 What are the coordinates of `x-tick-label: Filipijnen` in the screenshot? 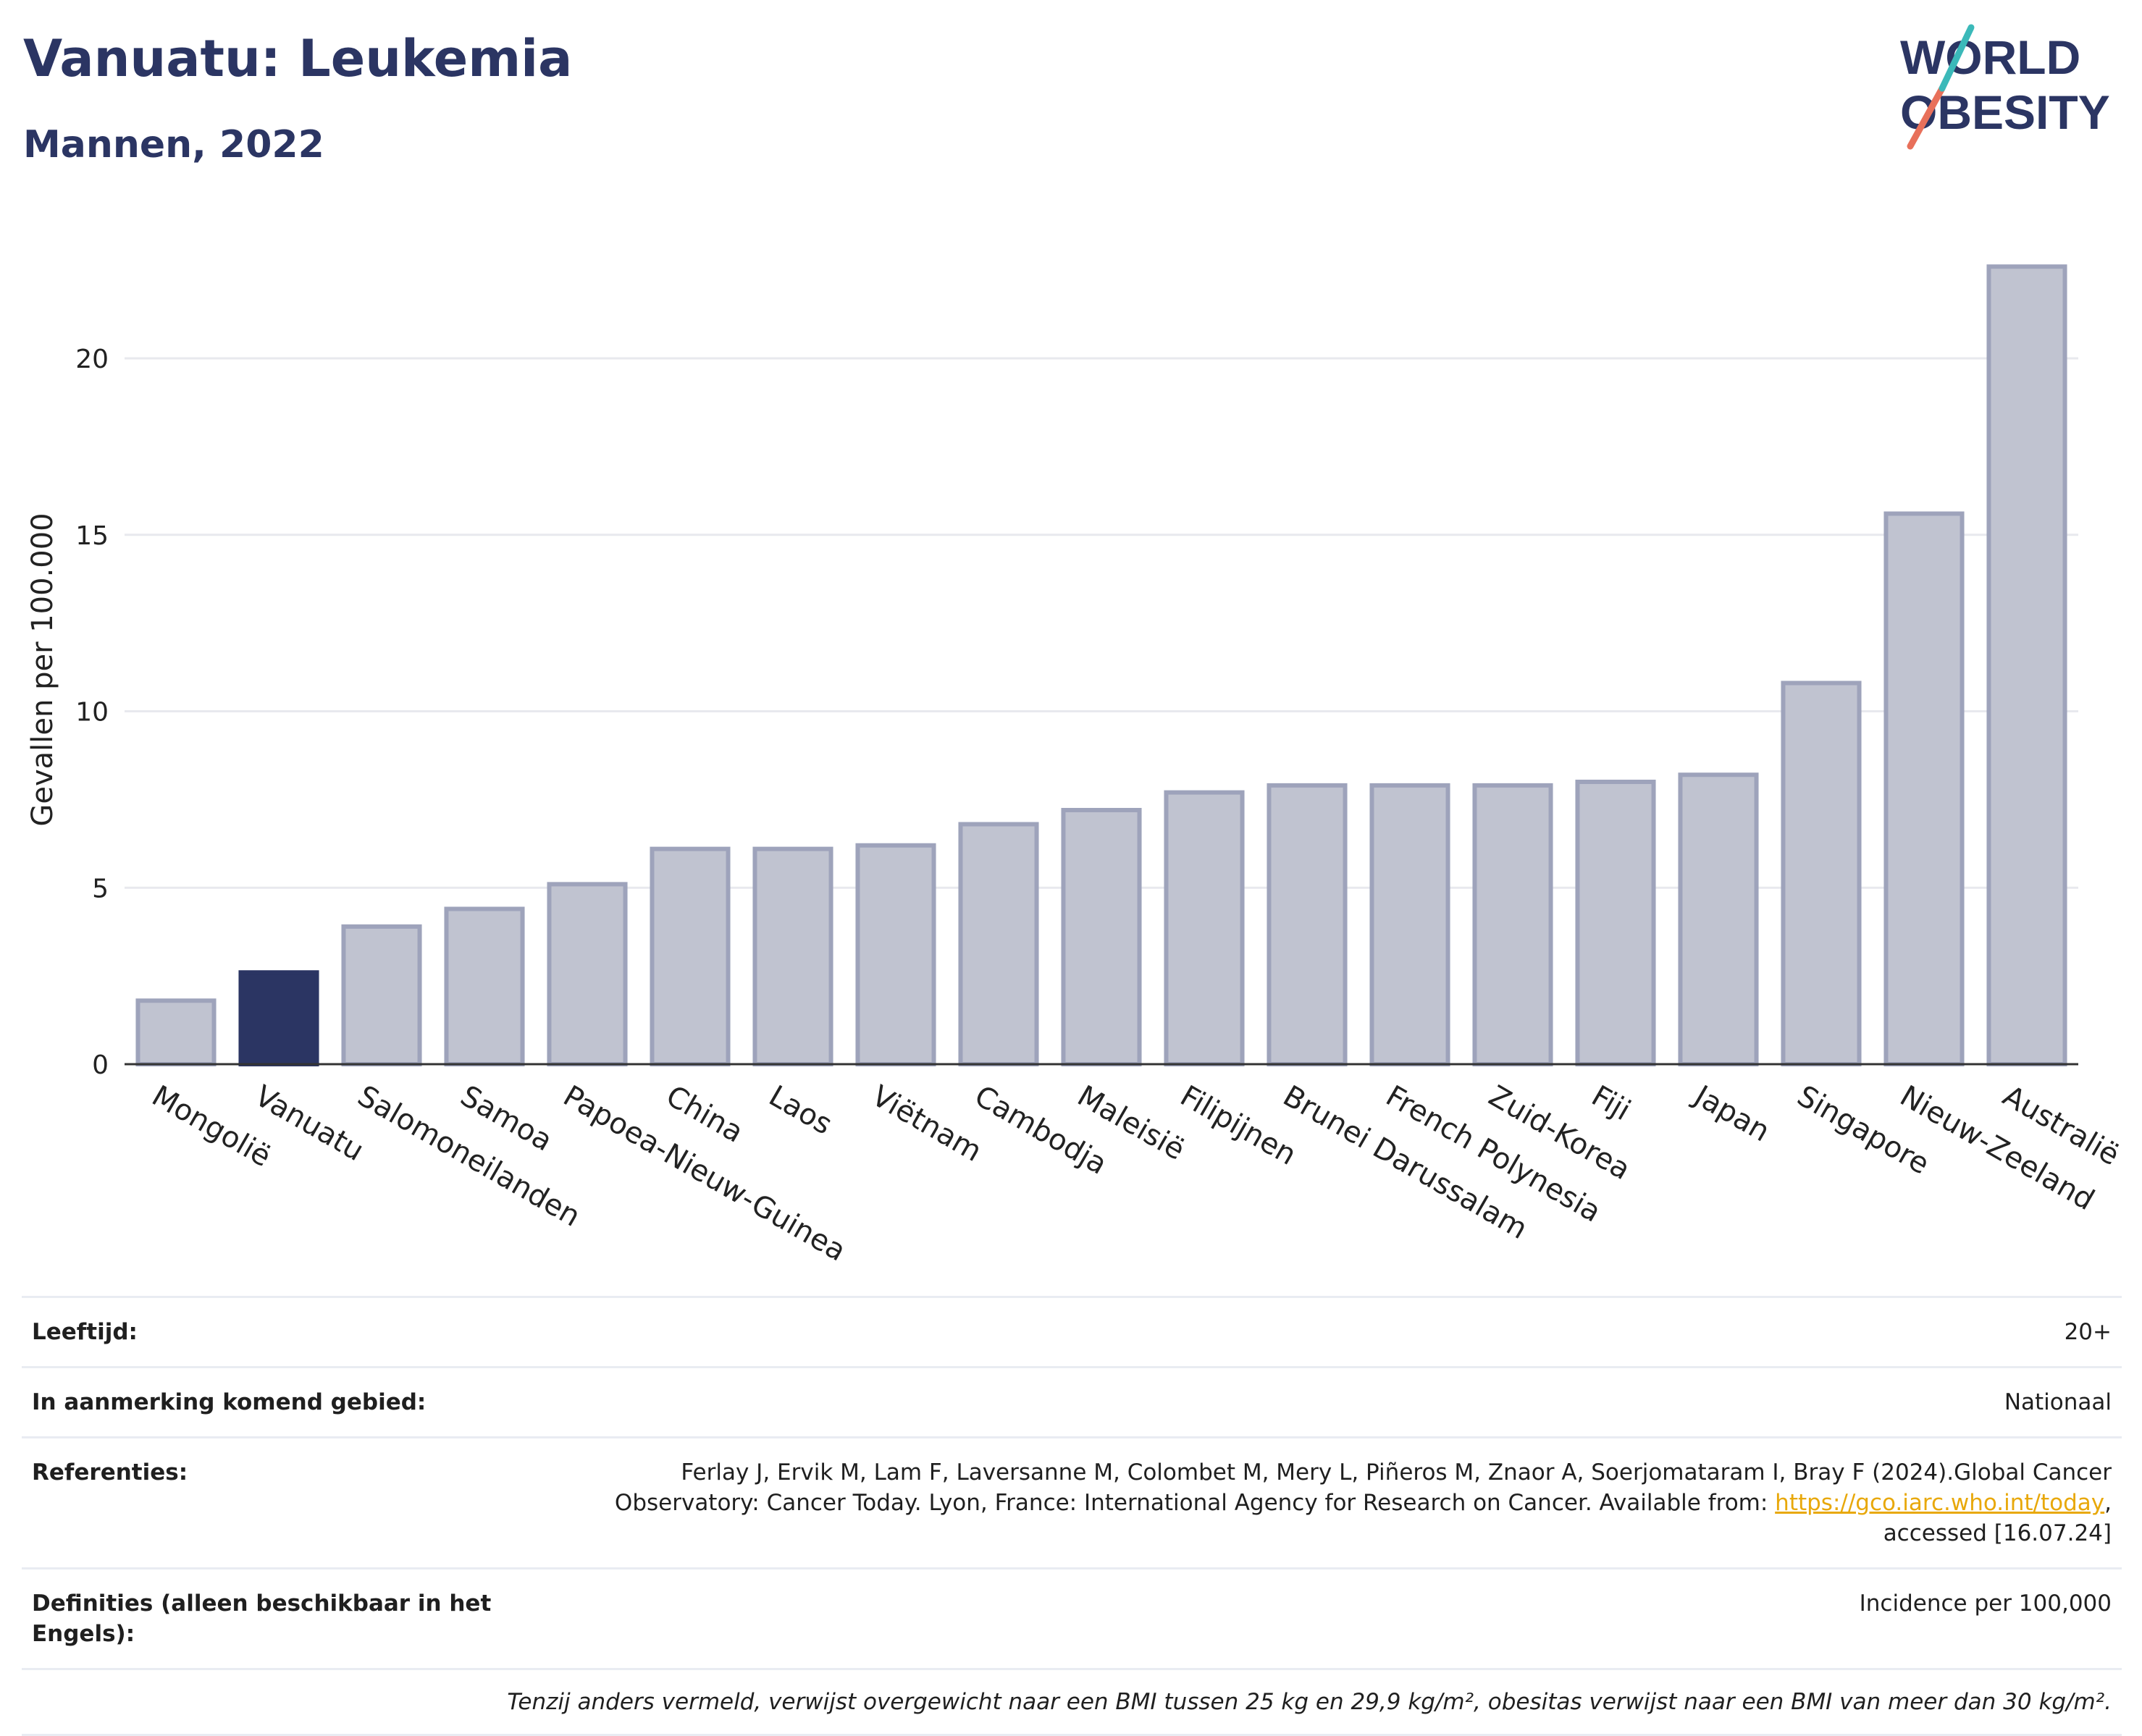 It's located at (1238, 1125).